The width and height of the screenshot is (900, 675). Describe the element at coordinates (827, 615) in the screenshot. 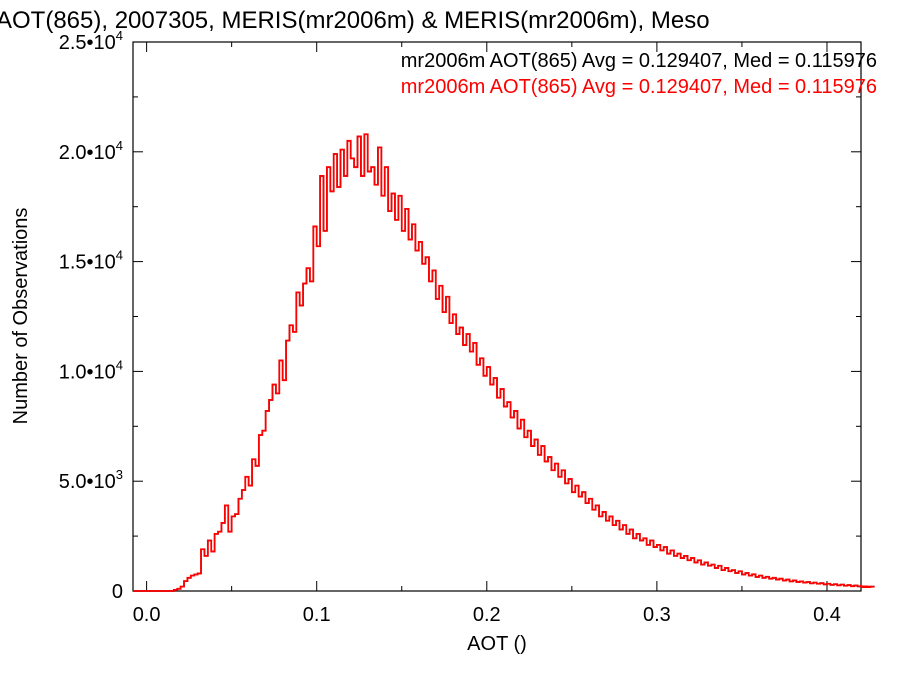

I see `x-tick-label: 0.4` at that location.